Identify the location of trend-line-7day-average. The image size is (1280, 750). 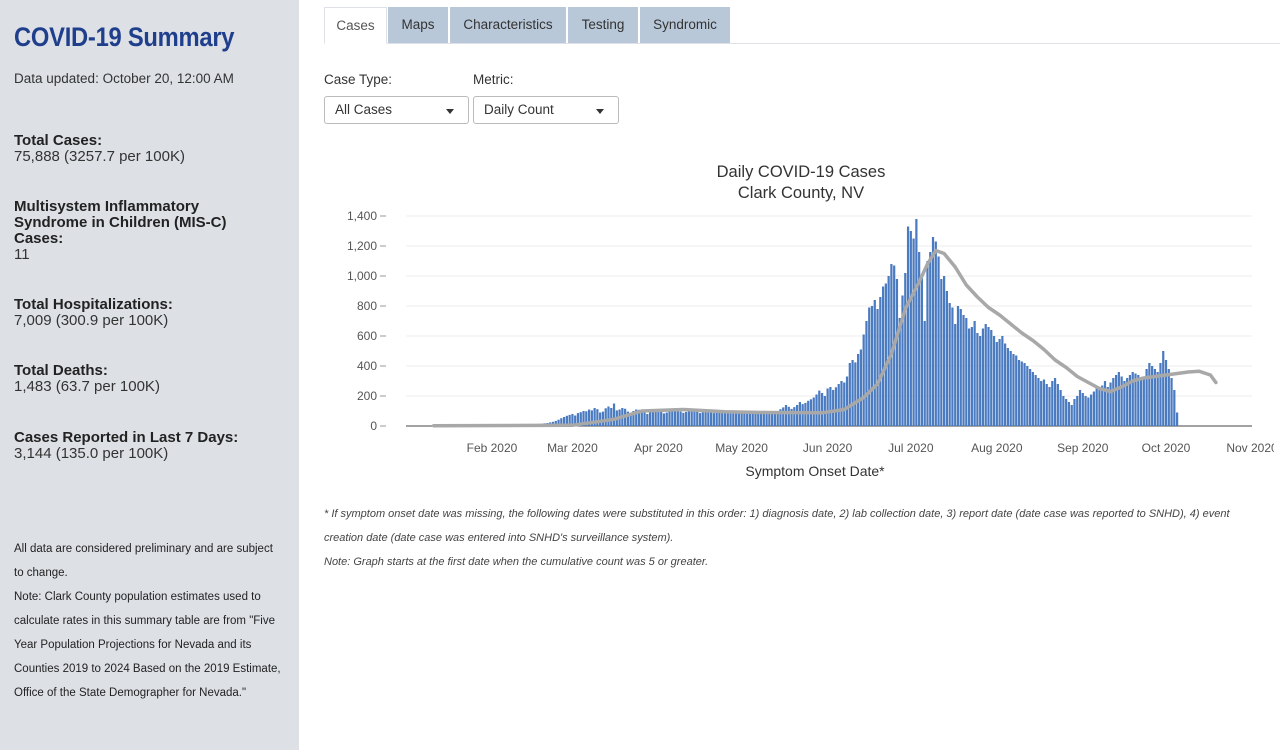
(824, 338).